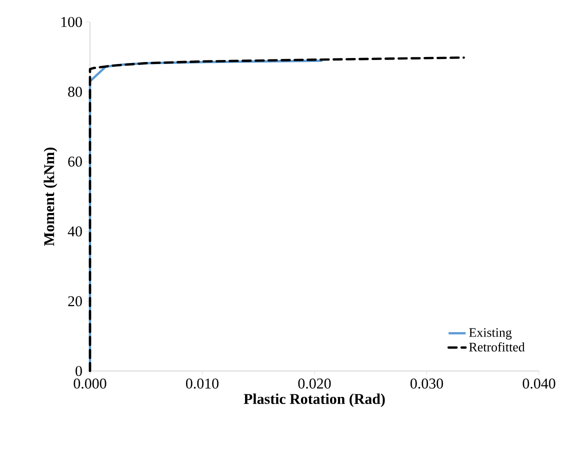  I want to click on y-tick-label: 40, so click(75, 231).